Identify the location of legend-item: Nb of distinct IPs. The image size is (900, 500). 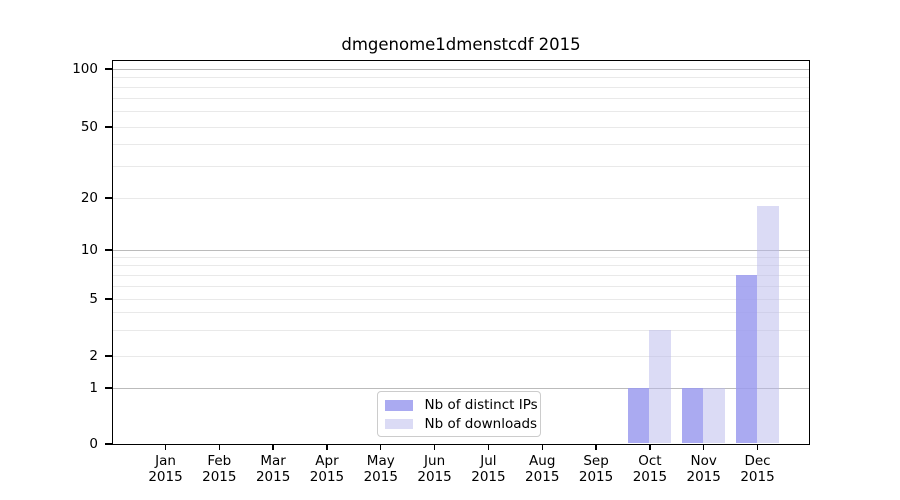
(462, 405).